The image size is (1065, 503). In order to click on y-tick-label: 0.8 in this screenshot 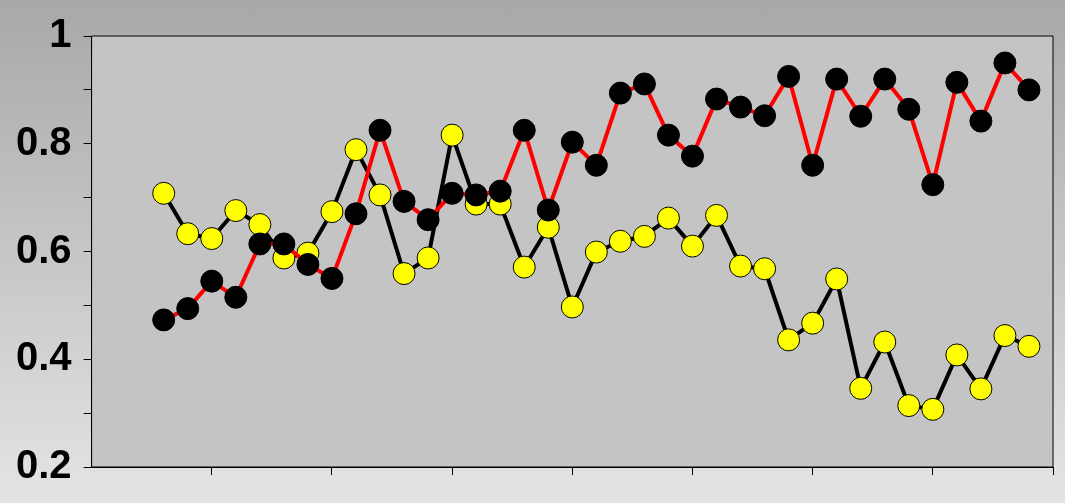, I will do `click(44, 140)`.